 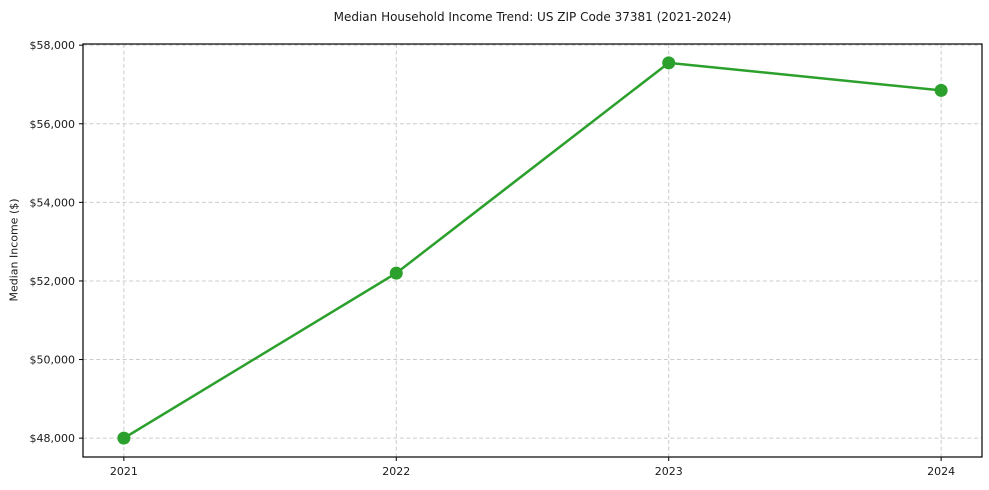 What do you see at coordinates (941, 90) in the screenshot?
I see `data-point-2024` at bounding box center [941, 90].